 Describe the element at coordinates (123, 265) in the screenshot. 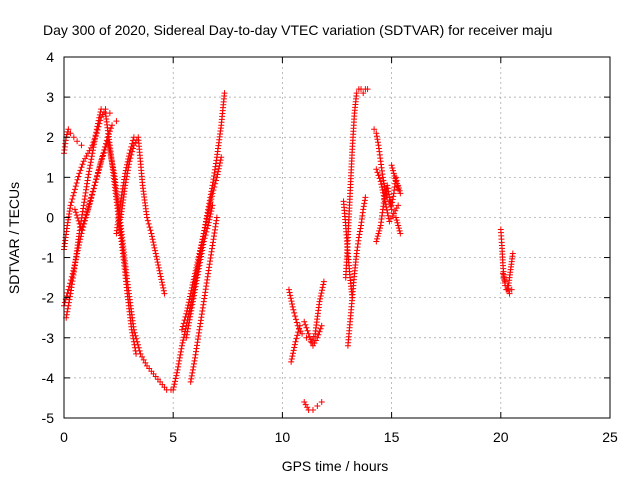

I see `series-arc5` at that location.